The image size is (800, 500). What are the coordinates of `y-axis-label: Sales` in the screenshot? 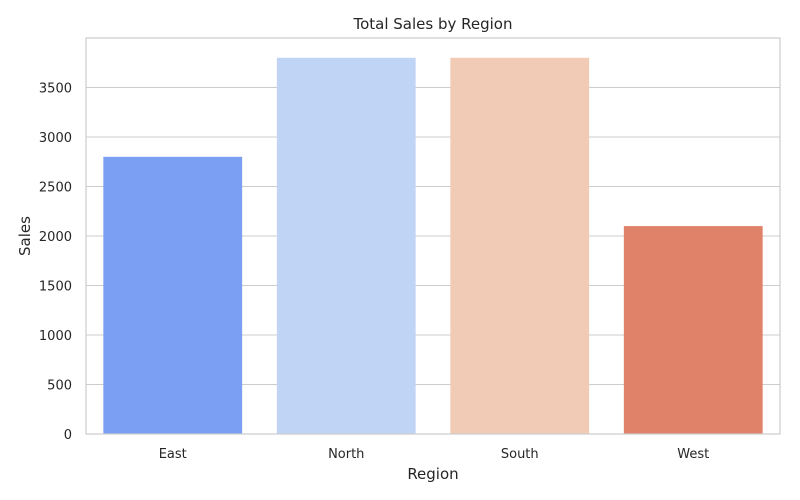 It's located at (25, 236).